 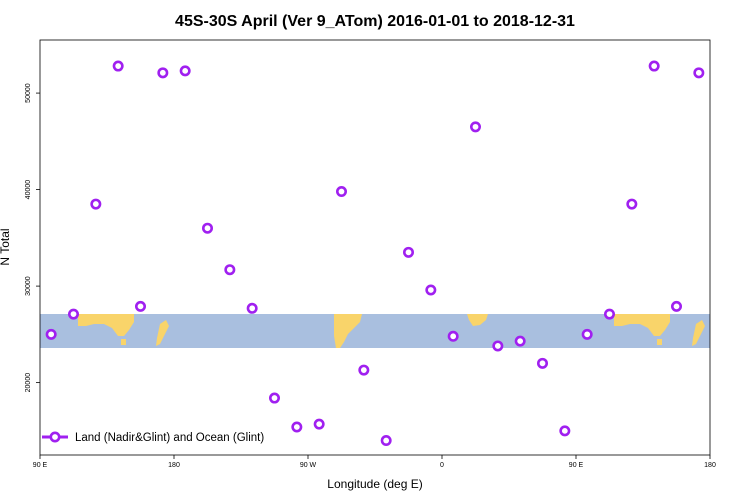 What do you see at coordinates (28, 383) in the screenshot?
I see `y-tick-label: 20000` at bounding box center [28, 383].